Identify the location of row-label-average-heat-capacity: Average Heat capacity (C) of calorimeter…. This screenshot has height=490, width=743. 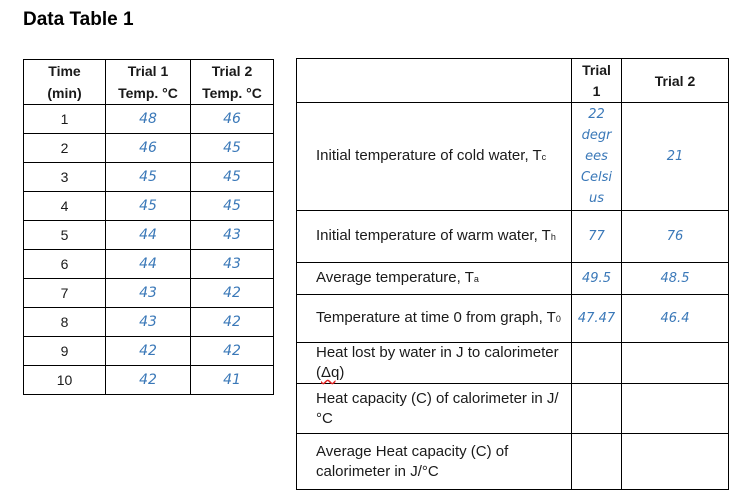
(434, 461).